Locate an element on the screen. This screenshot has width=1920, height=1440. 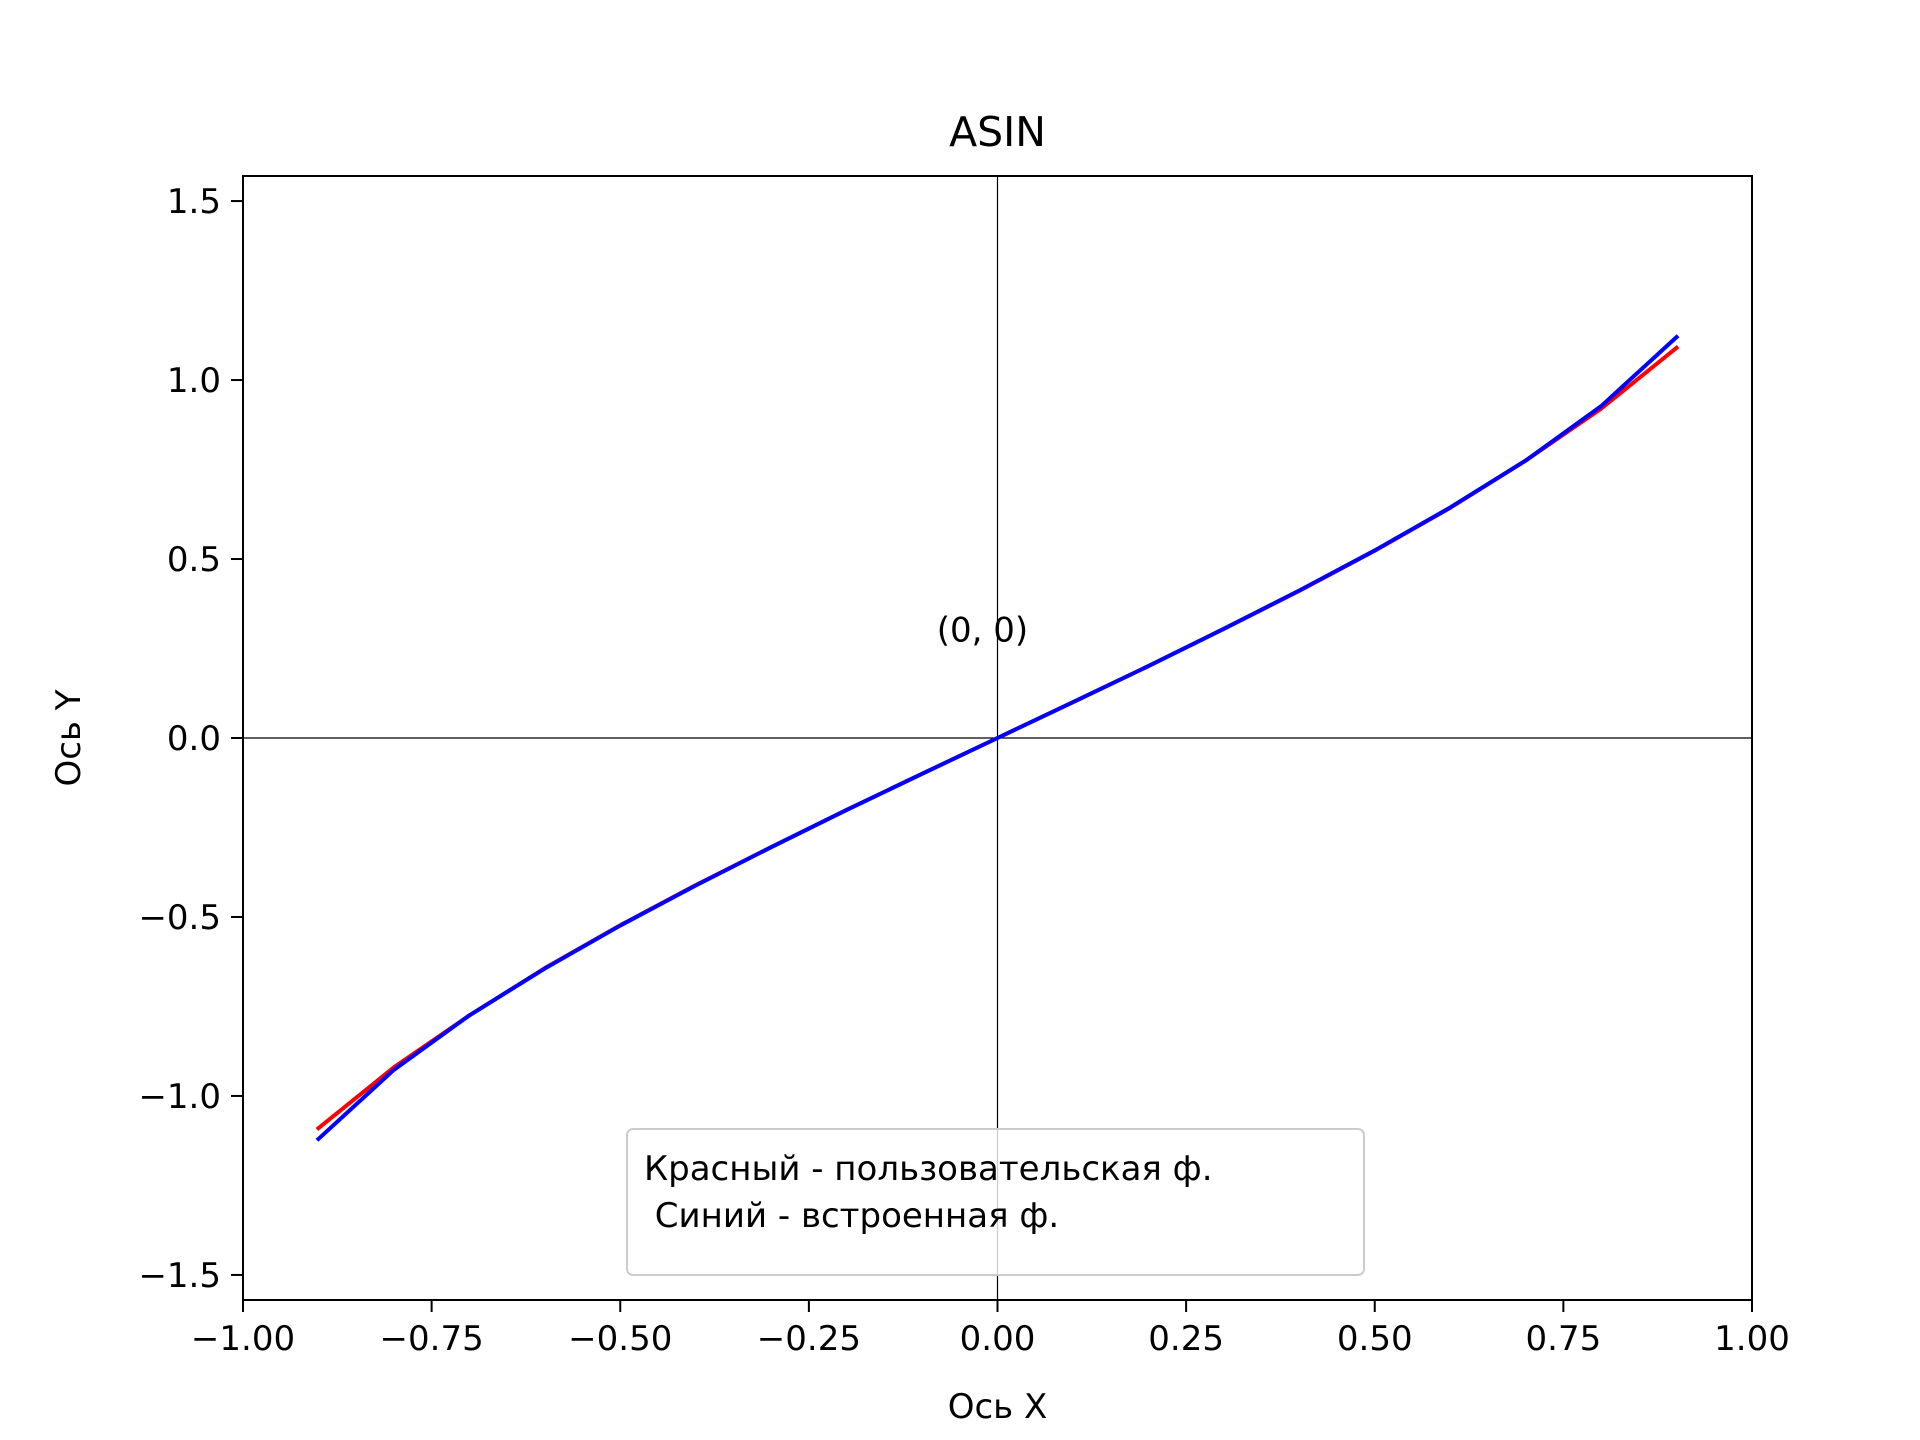
y-tick-label: 0.5 is located at coordinates (194, 560).